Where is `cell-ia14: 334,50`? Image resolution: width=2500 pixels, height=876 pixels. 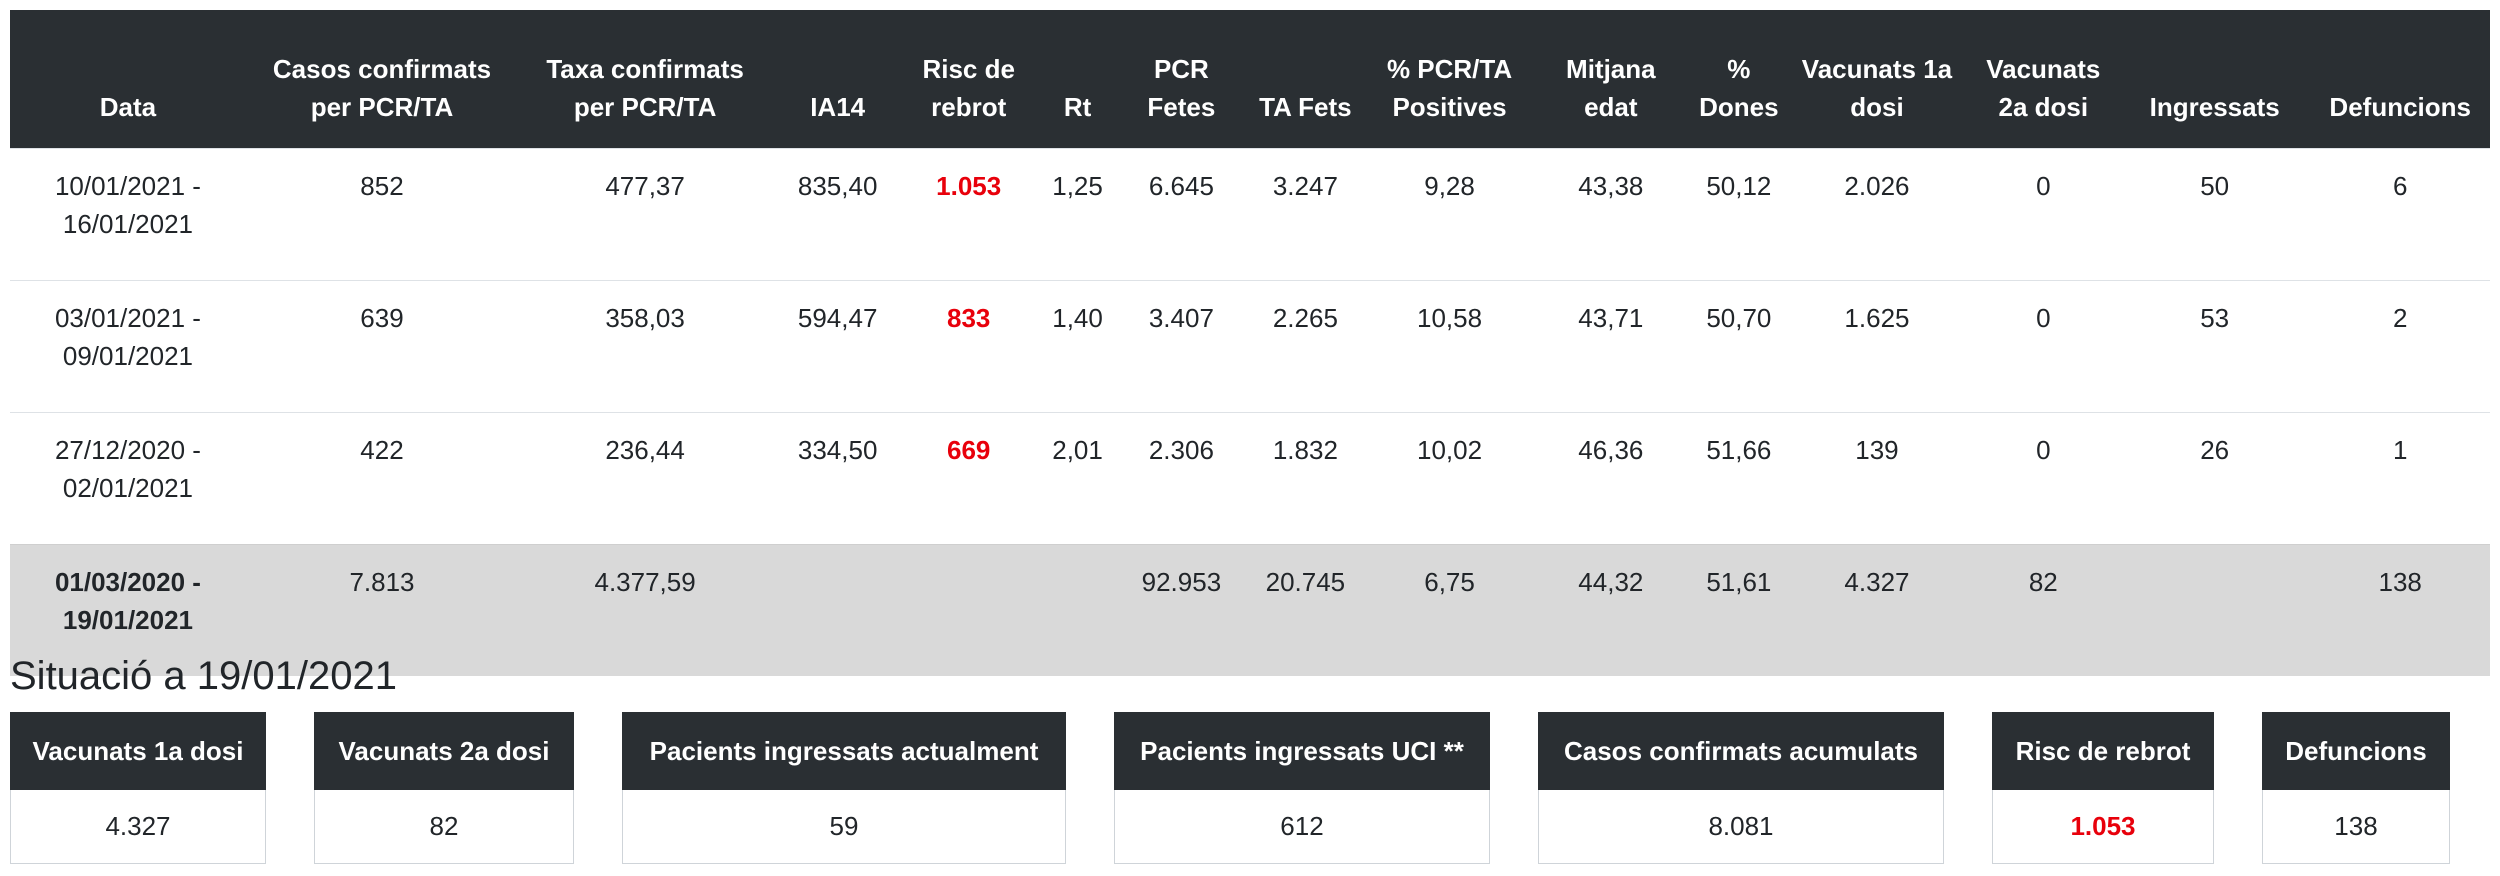
cell-ia14: 334,50 is located at coordinates (838, 478).